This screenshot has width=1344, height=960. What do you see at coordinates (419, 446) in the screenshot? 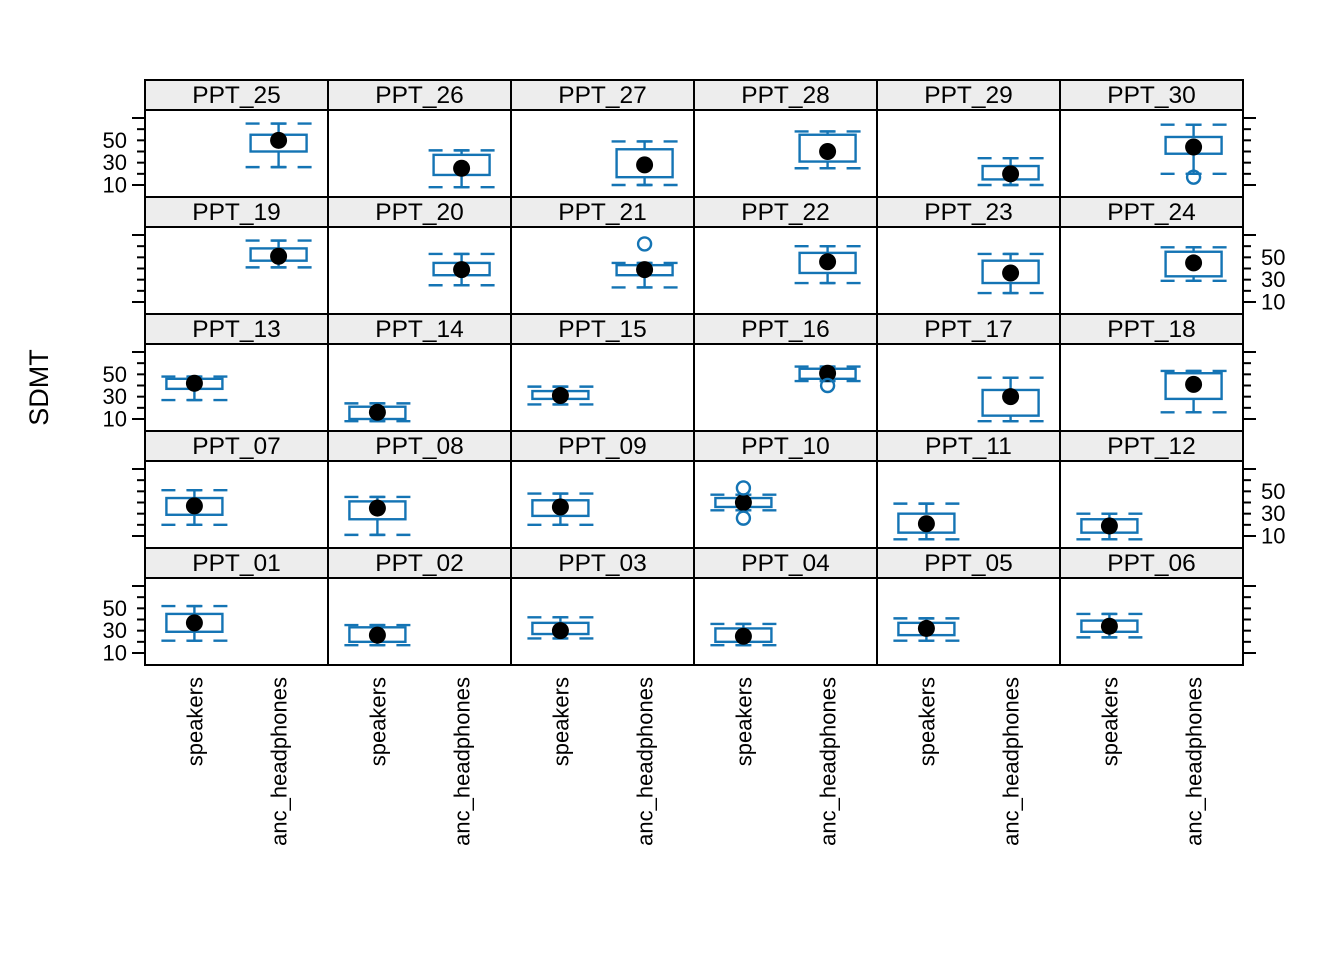
I see `facet-strip-label-PPT_08: PPT_08` at bounding box center [419, 446].